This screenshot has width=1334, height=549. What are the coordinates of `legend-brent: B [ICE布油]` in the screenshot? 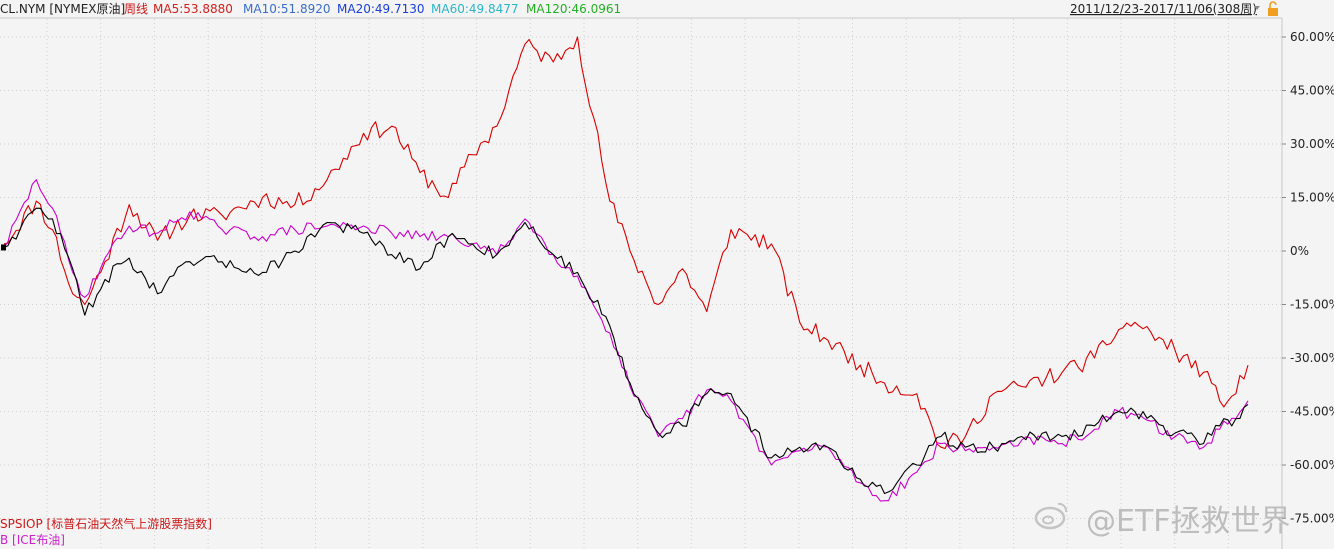 It's located at (32, 540).